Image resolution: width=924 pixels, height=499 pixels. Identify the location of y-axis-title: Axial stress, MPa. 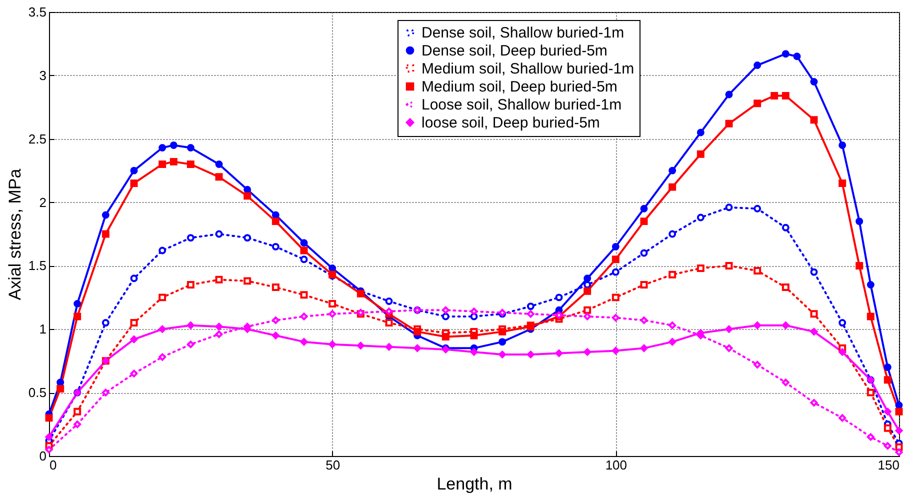
(14, 234).